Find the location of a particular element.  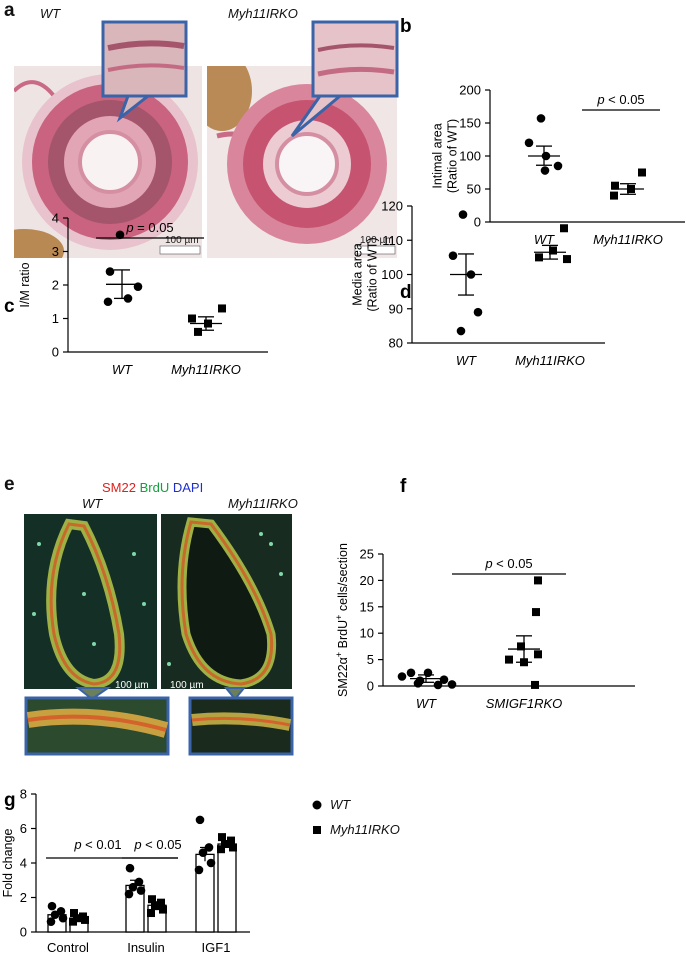

y-tick-label-d: 90 is located at coordinates (396, 308).